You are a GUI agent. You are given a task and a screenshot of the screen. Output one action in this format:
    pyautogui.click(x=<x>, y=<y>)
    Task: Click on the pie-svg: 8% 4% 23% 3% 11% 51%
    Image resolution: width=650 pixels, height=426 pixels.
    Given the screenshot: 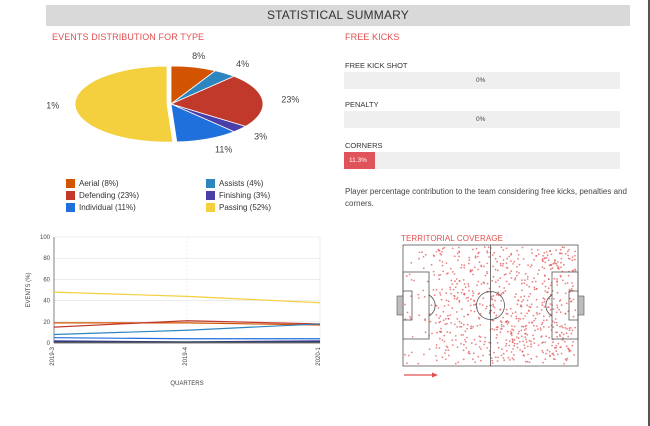 What is the action you would take?
    pyautogui.click(x=170, y=102)
    